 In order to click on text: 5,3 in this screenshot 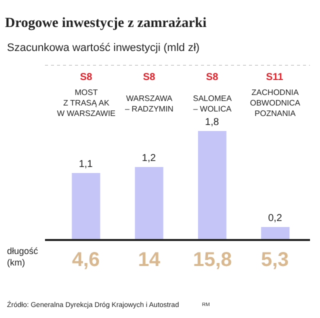, I will do `click(275, 260)`.